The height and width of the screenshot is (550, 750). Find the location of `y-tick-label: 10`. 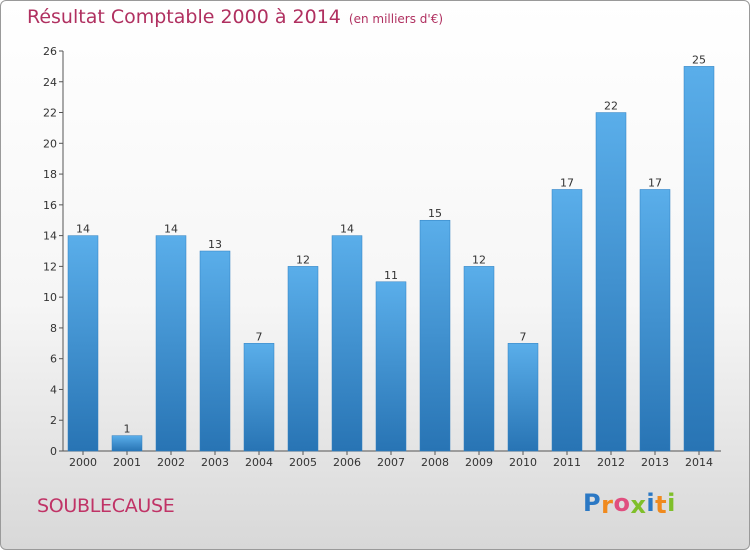

y-tick-label: 10 is located at coordinates (50, 297).